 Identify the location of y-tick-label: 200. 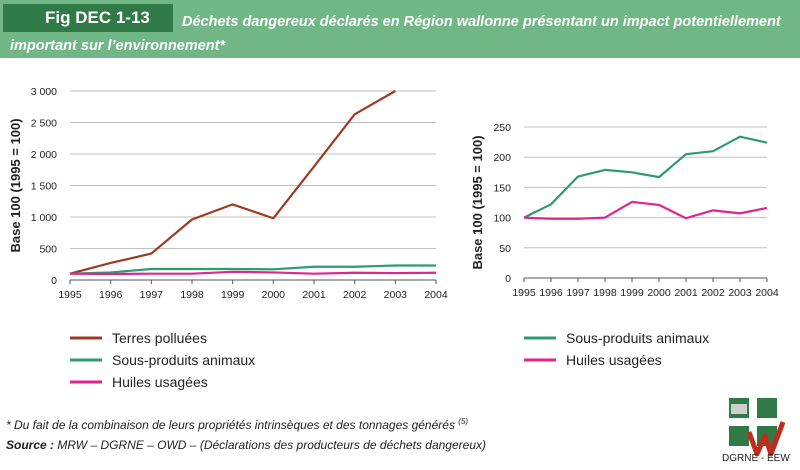
(502, 158).